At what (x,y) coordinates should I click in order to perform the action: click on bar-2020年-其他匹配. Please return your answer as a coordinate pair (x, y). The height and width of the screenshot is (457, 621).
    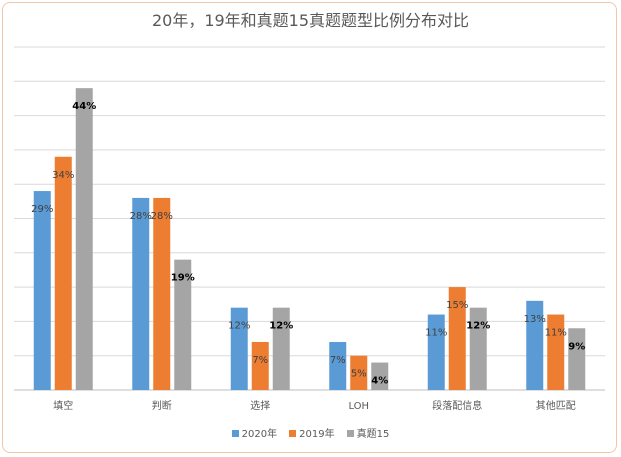
    Looking at the image, I should click on (535, 345).